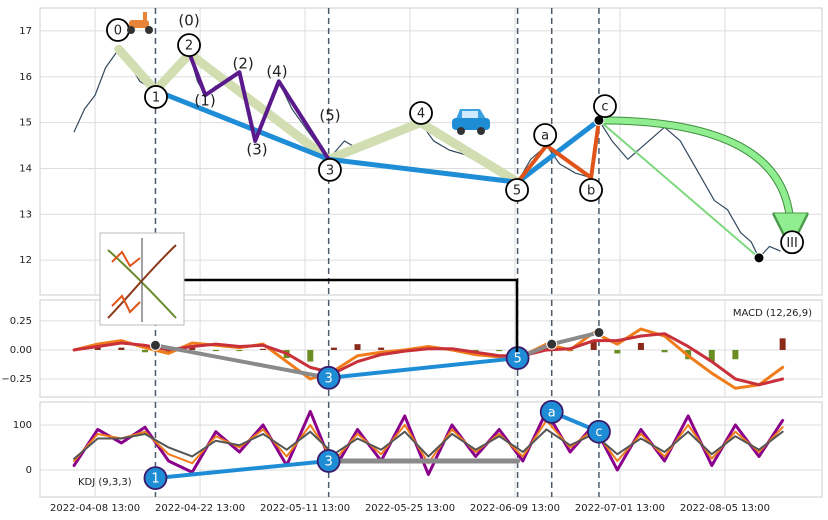  I want to click on car-icon, so click(471, 122).